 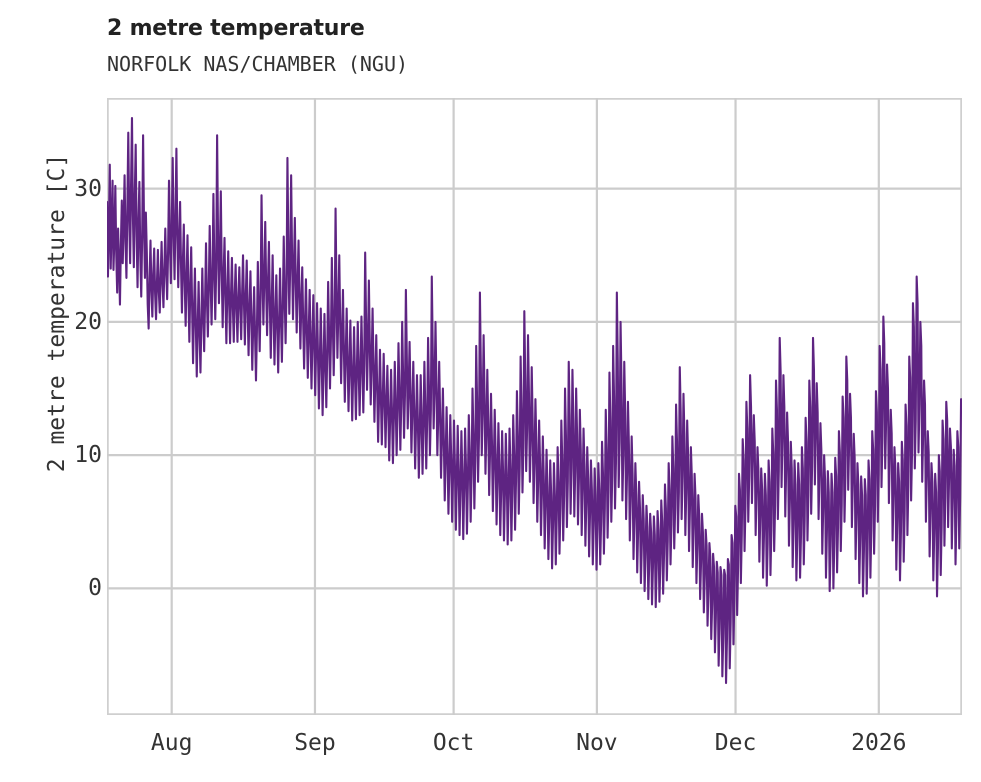 What do you see at coordinates (88, 321) in the screenshot?
I see `y-tick-label: 20` at bounding box center [88, 321].